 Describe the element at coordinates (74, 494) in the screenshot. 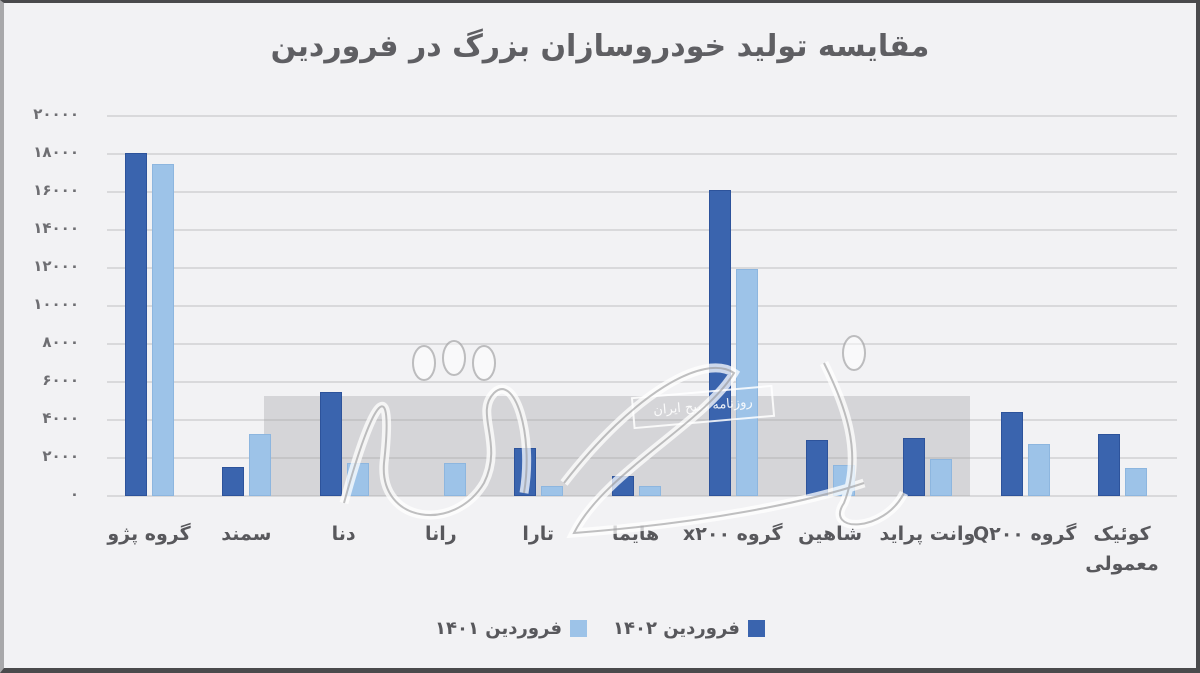

I see `y-tick-label: ۰` at that location.